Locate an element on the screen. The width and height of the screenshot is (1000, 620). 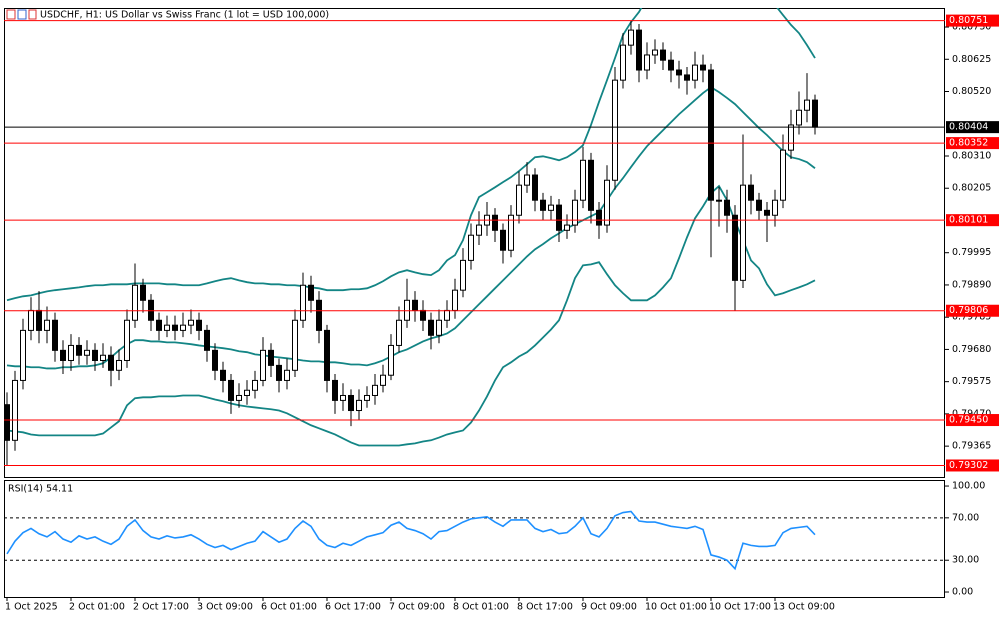
y-tick-label: 0.80730 is located at coordinates (971, 27).